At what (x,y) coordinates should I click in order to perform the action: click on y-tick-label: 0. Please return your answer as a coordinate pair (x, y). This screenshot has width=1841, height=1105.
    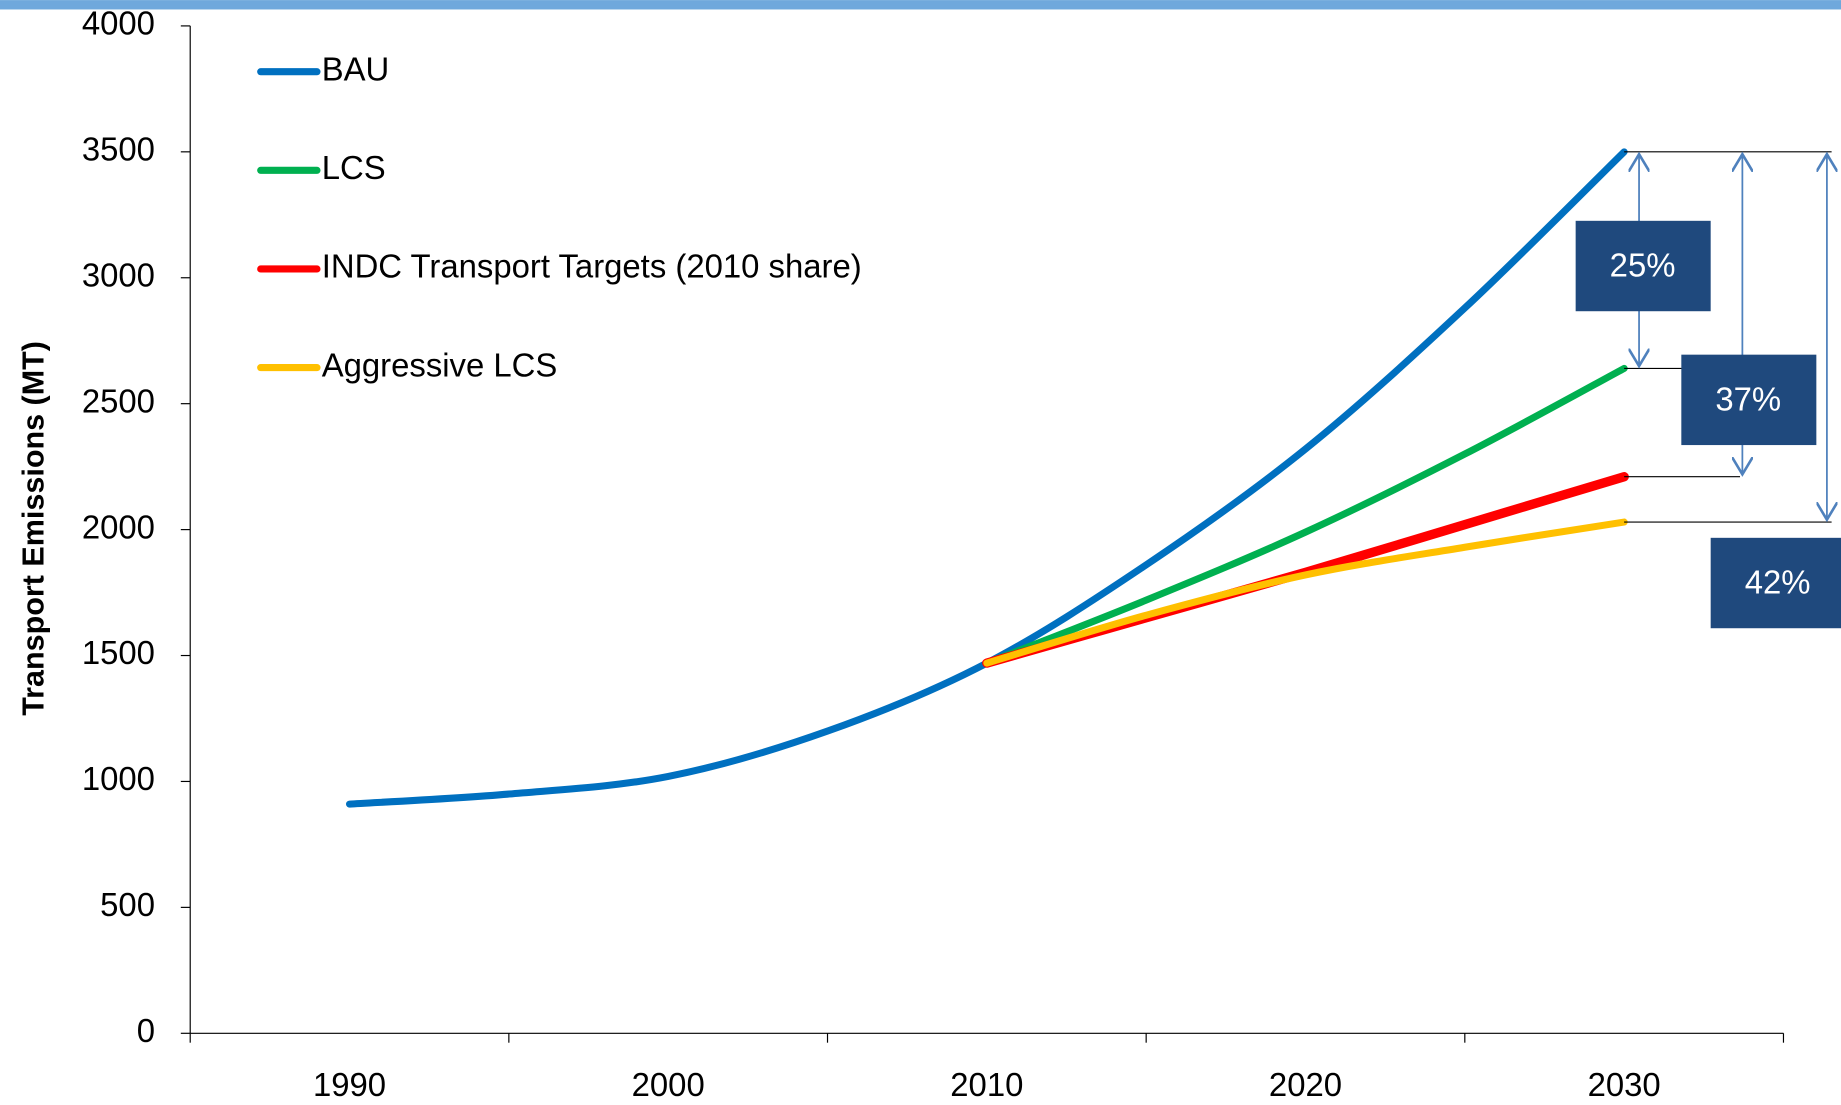
    Looking at the image, I should click on (146, 1030).